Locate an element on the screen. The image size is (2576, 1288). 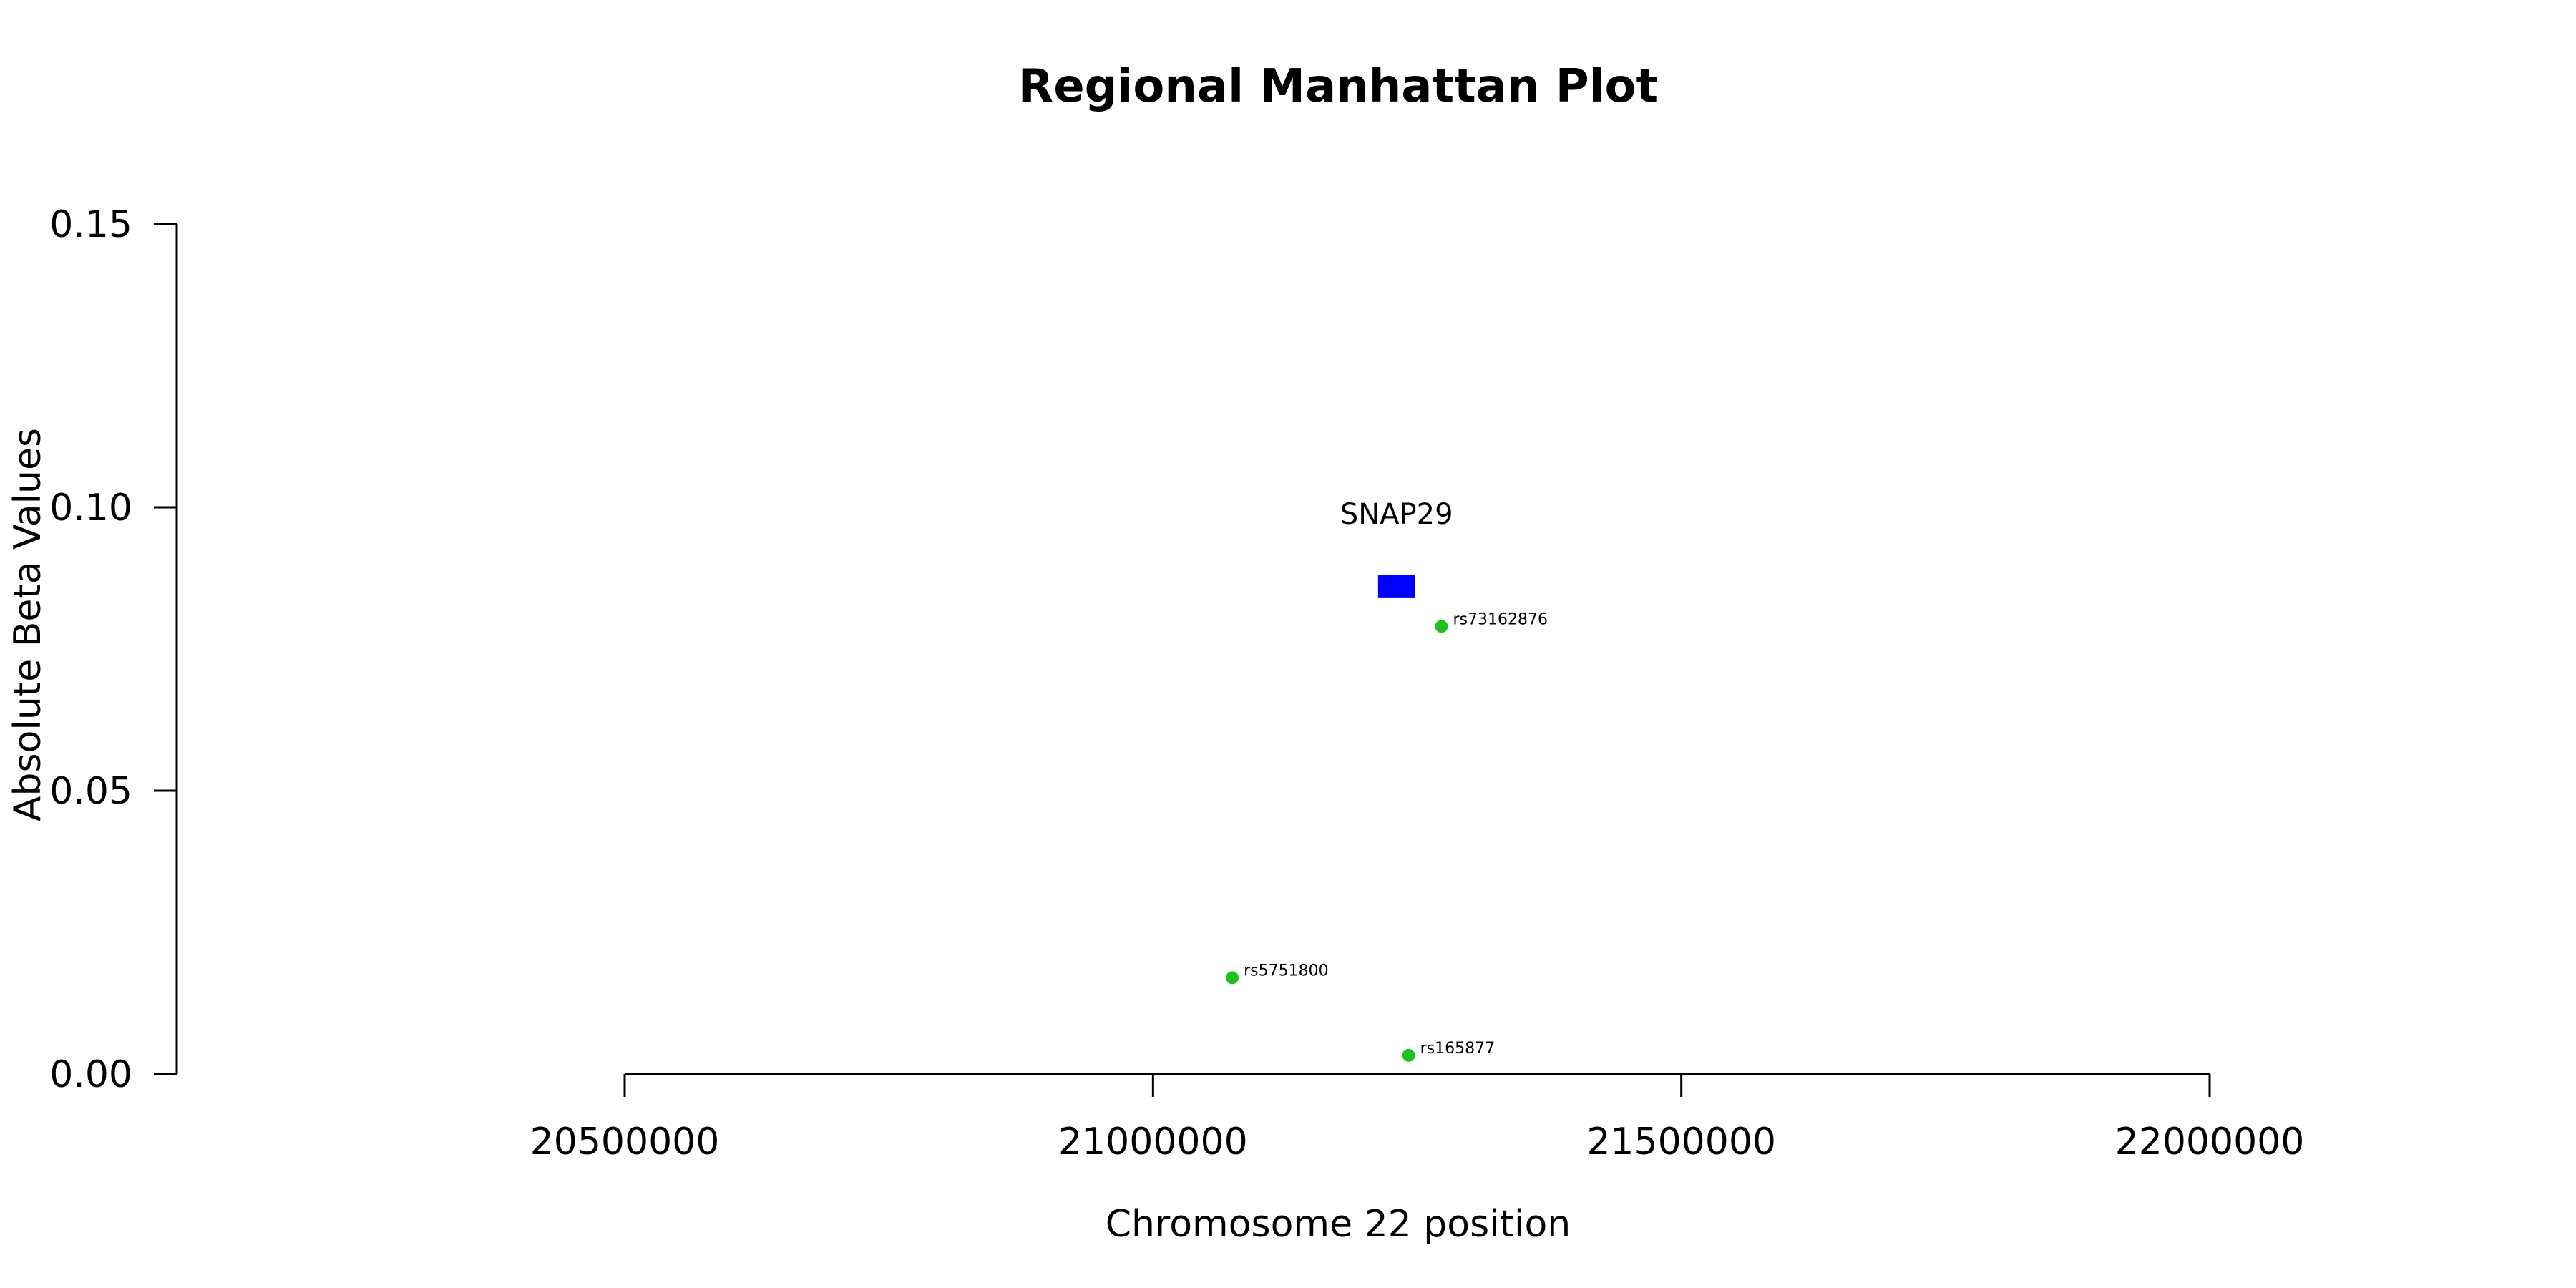
y-tick-label: 0.15 is located at coordinates (90, 224).